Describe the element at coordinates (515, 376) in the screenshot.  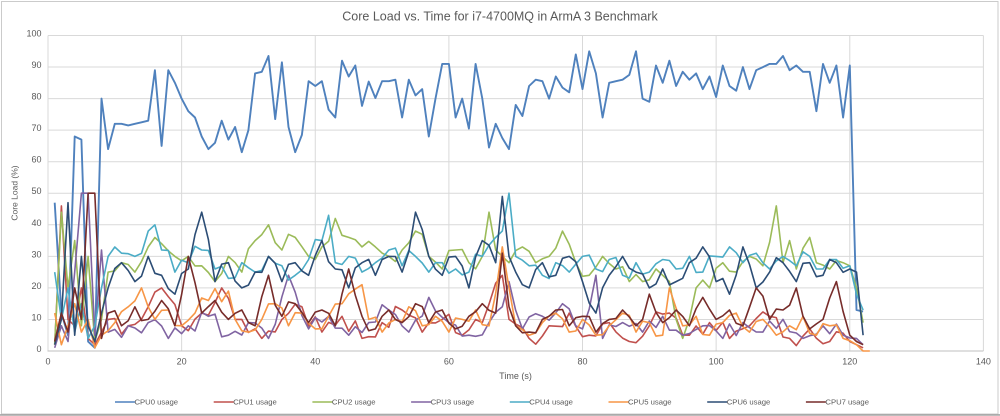
I see `svg-text: Time (s)` at that location.